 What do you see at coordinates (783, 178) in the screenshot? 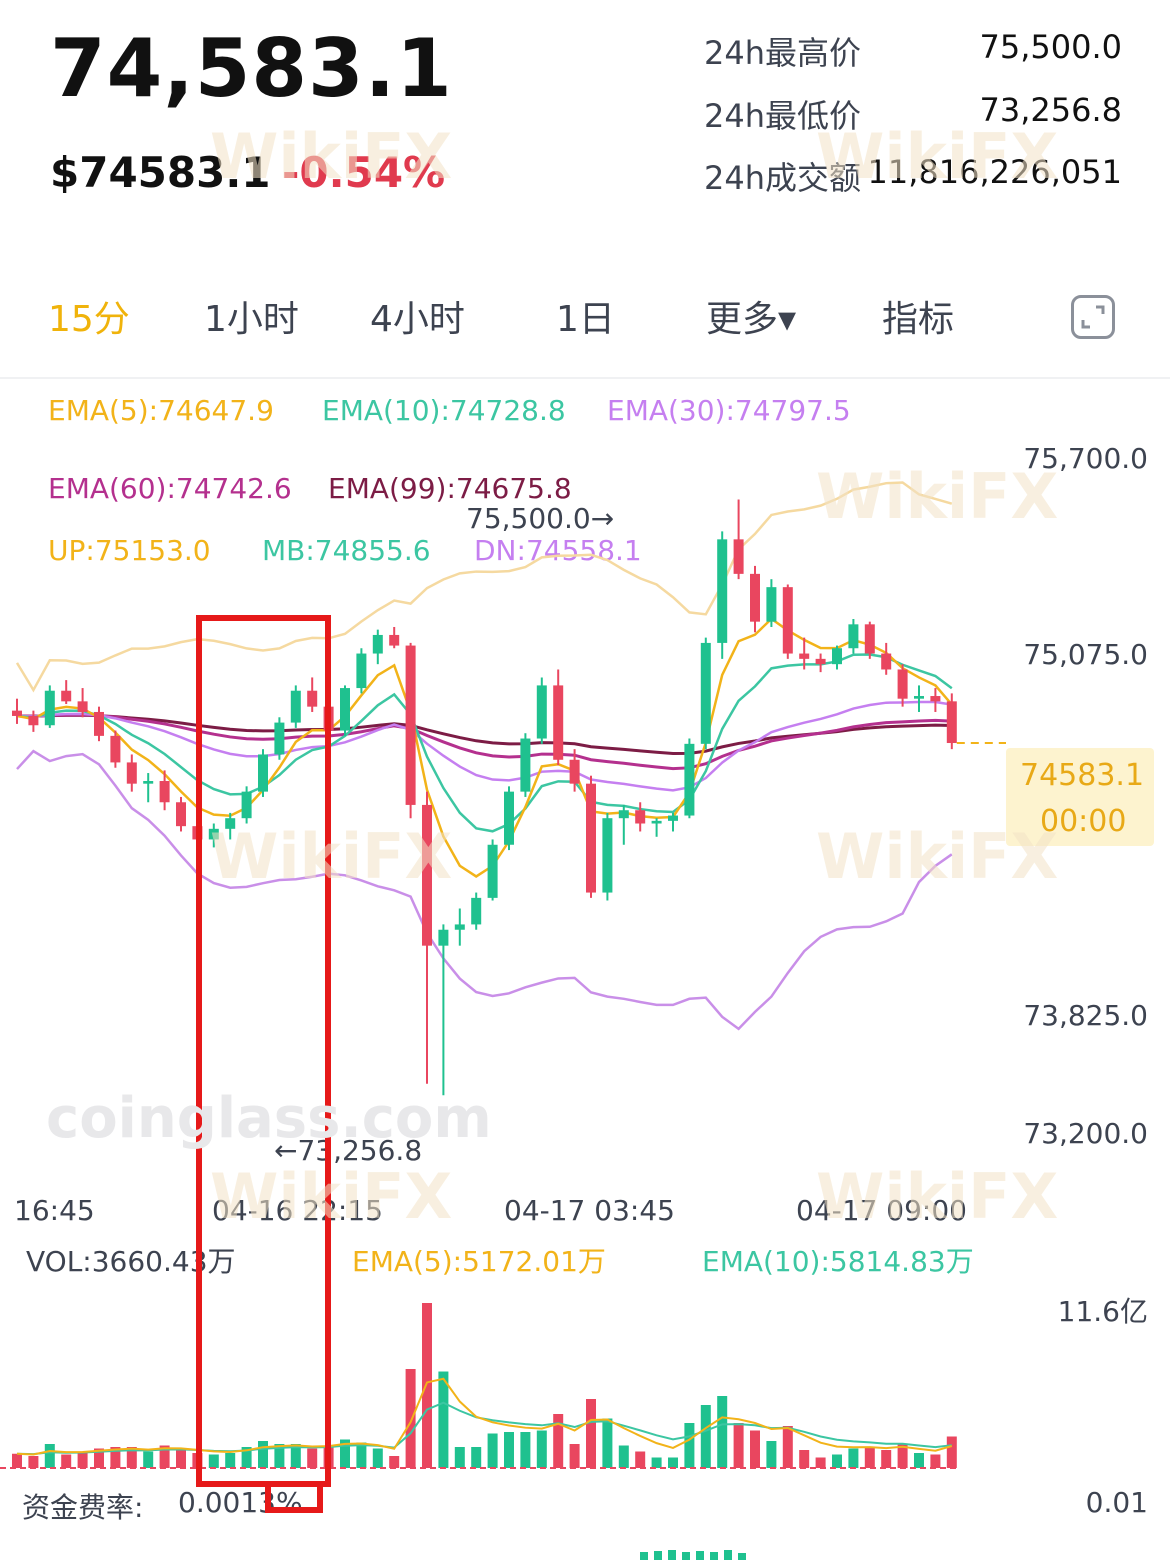
I see `stat-turnover-label: 24h成交额` at bounding box center [783, 178].